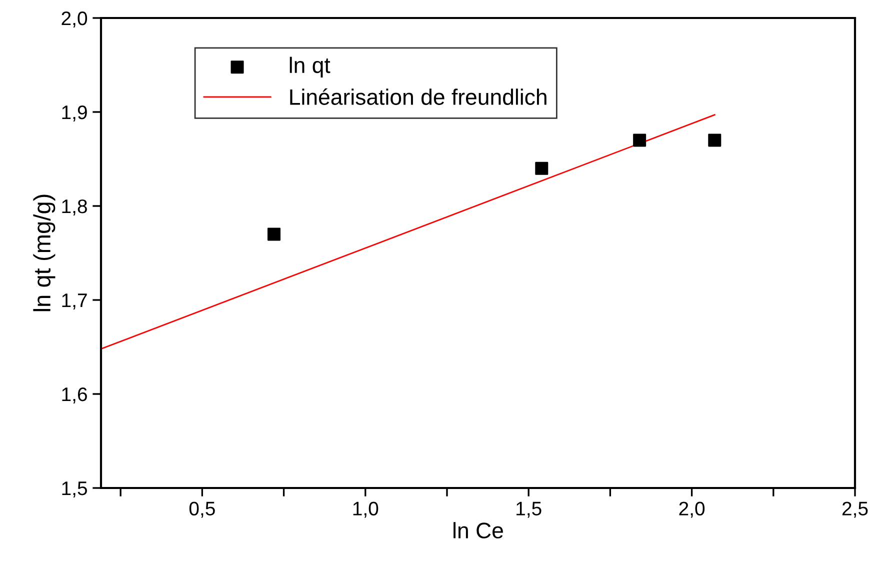 The image size is (879, 561). What do you see at coordinates (418, 96) in the screenshot?
I see `legend-label: Linéarisation de freundlich` at bounding box center [418, 96].